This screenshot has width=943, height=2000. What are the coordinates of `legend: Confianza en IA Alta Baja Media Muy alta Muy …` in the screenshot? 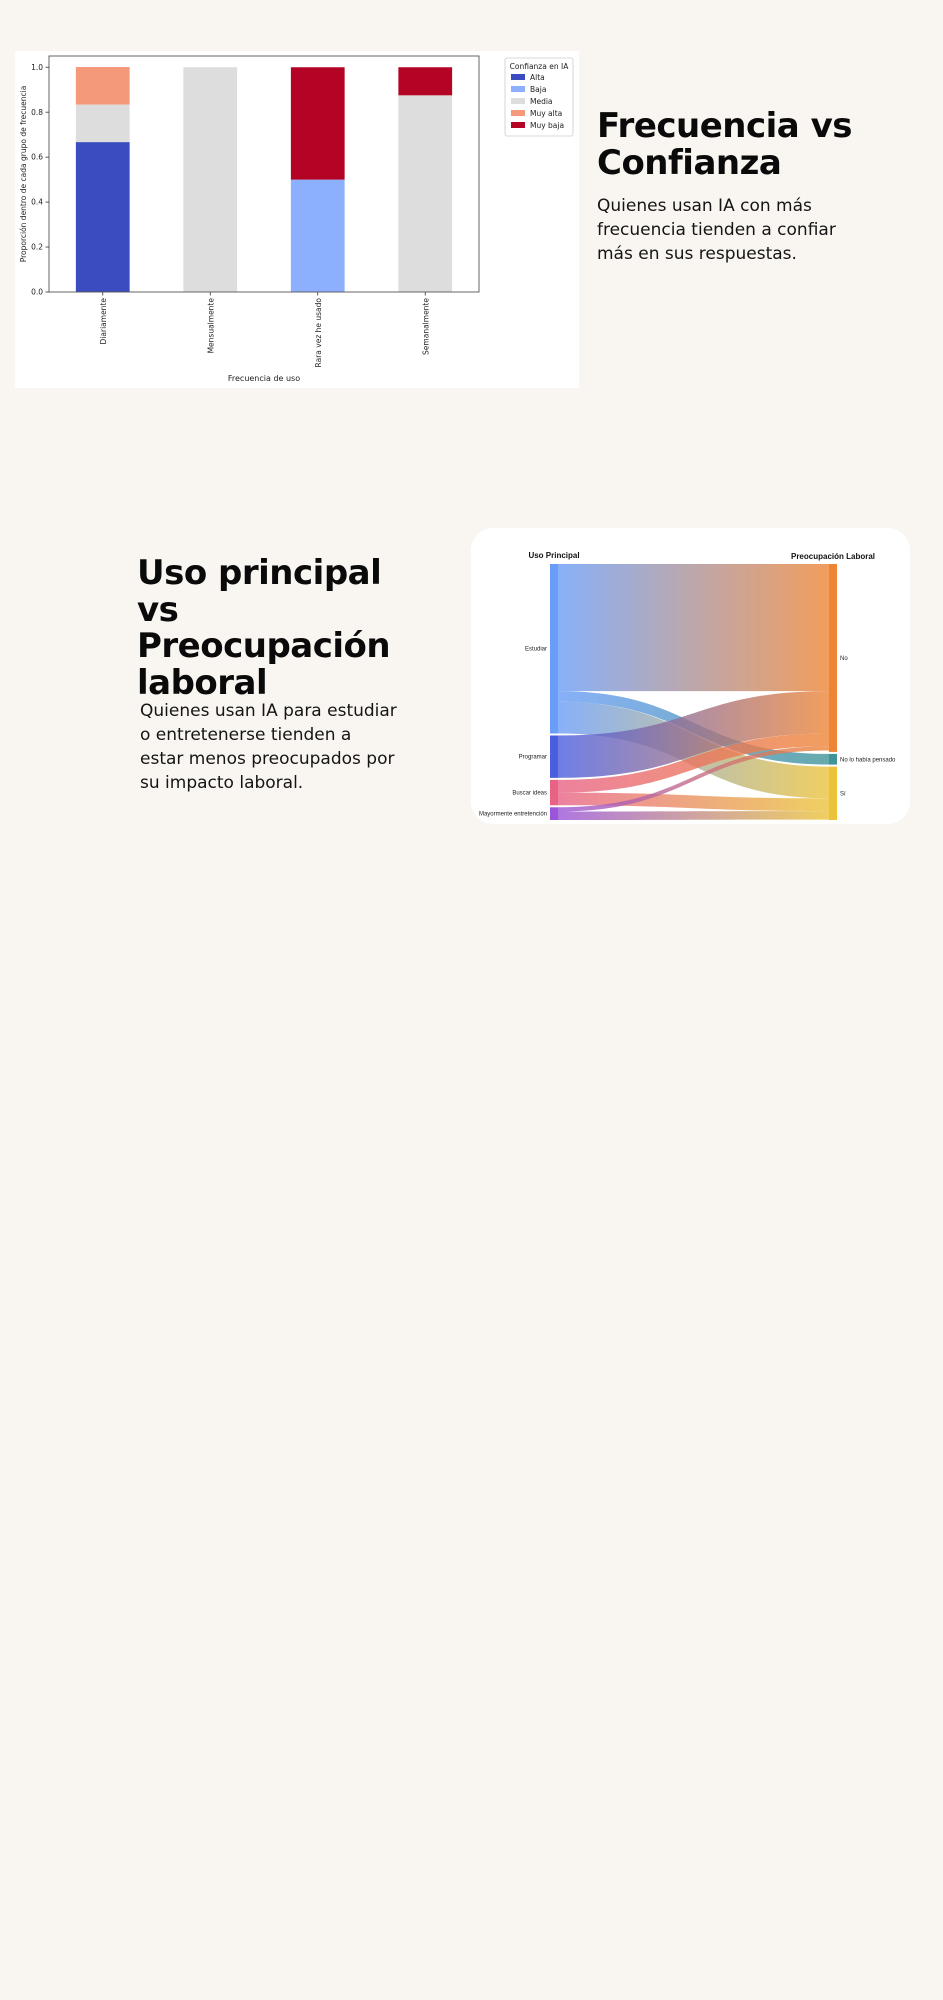 It's located at (539, 97).